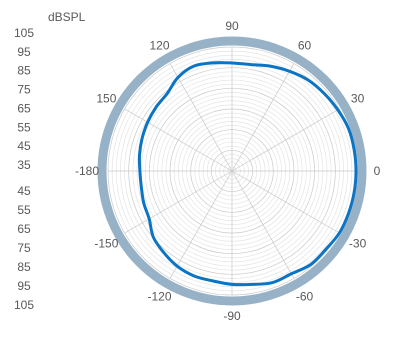 Image resolution: width=400 pixels, height=342 pixels. Describe the element at coordinates (24, 99) in the screenshot. I see `radial-scale-top: 105 95 85 75 65 55 45 35` at that location.